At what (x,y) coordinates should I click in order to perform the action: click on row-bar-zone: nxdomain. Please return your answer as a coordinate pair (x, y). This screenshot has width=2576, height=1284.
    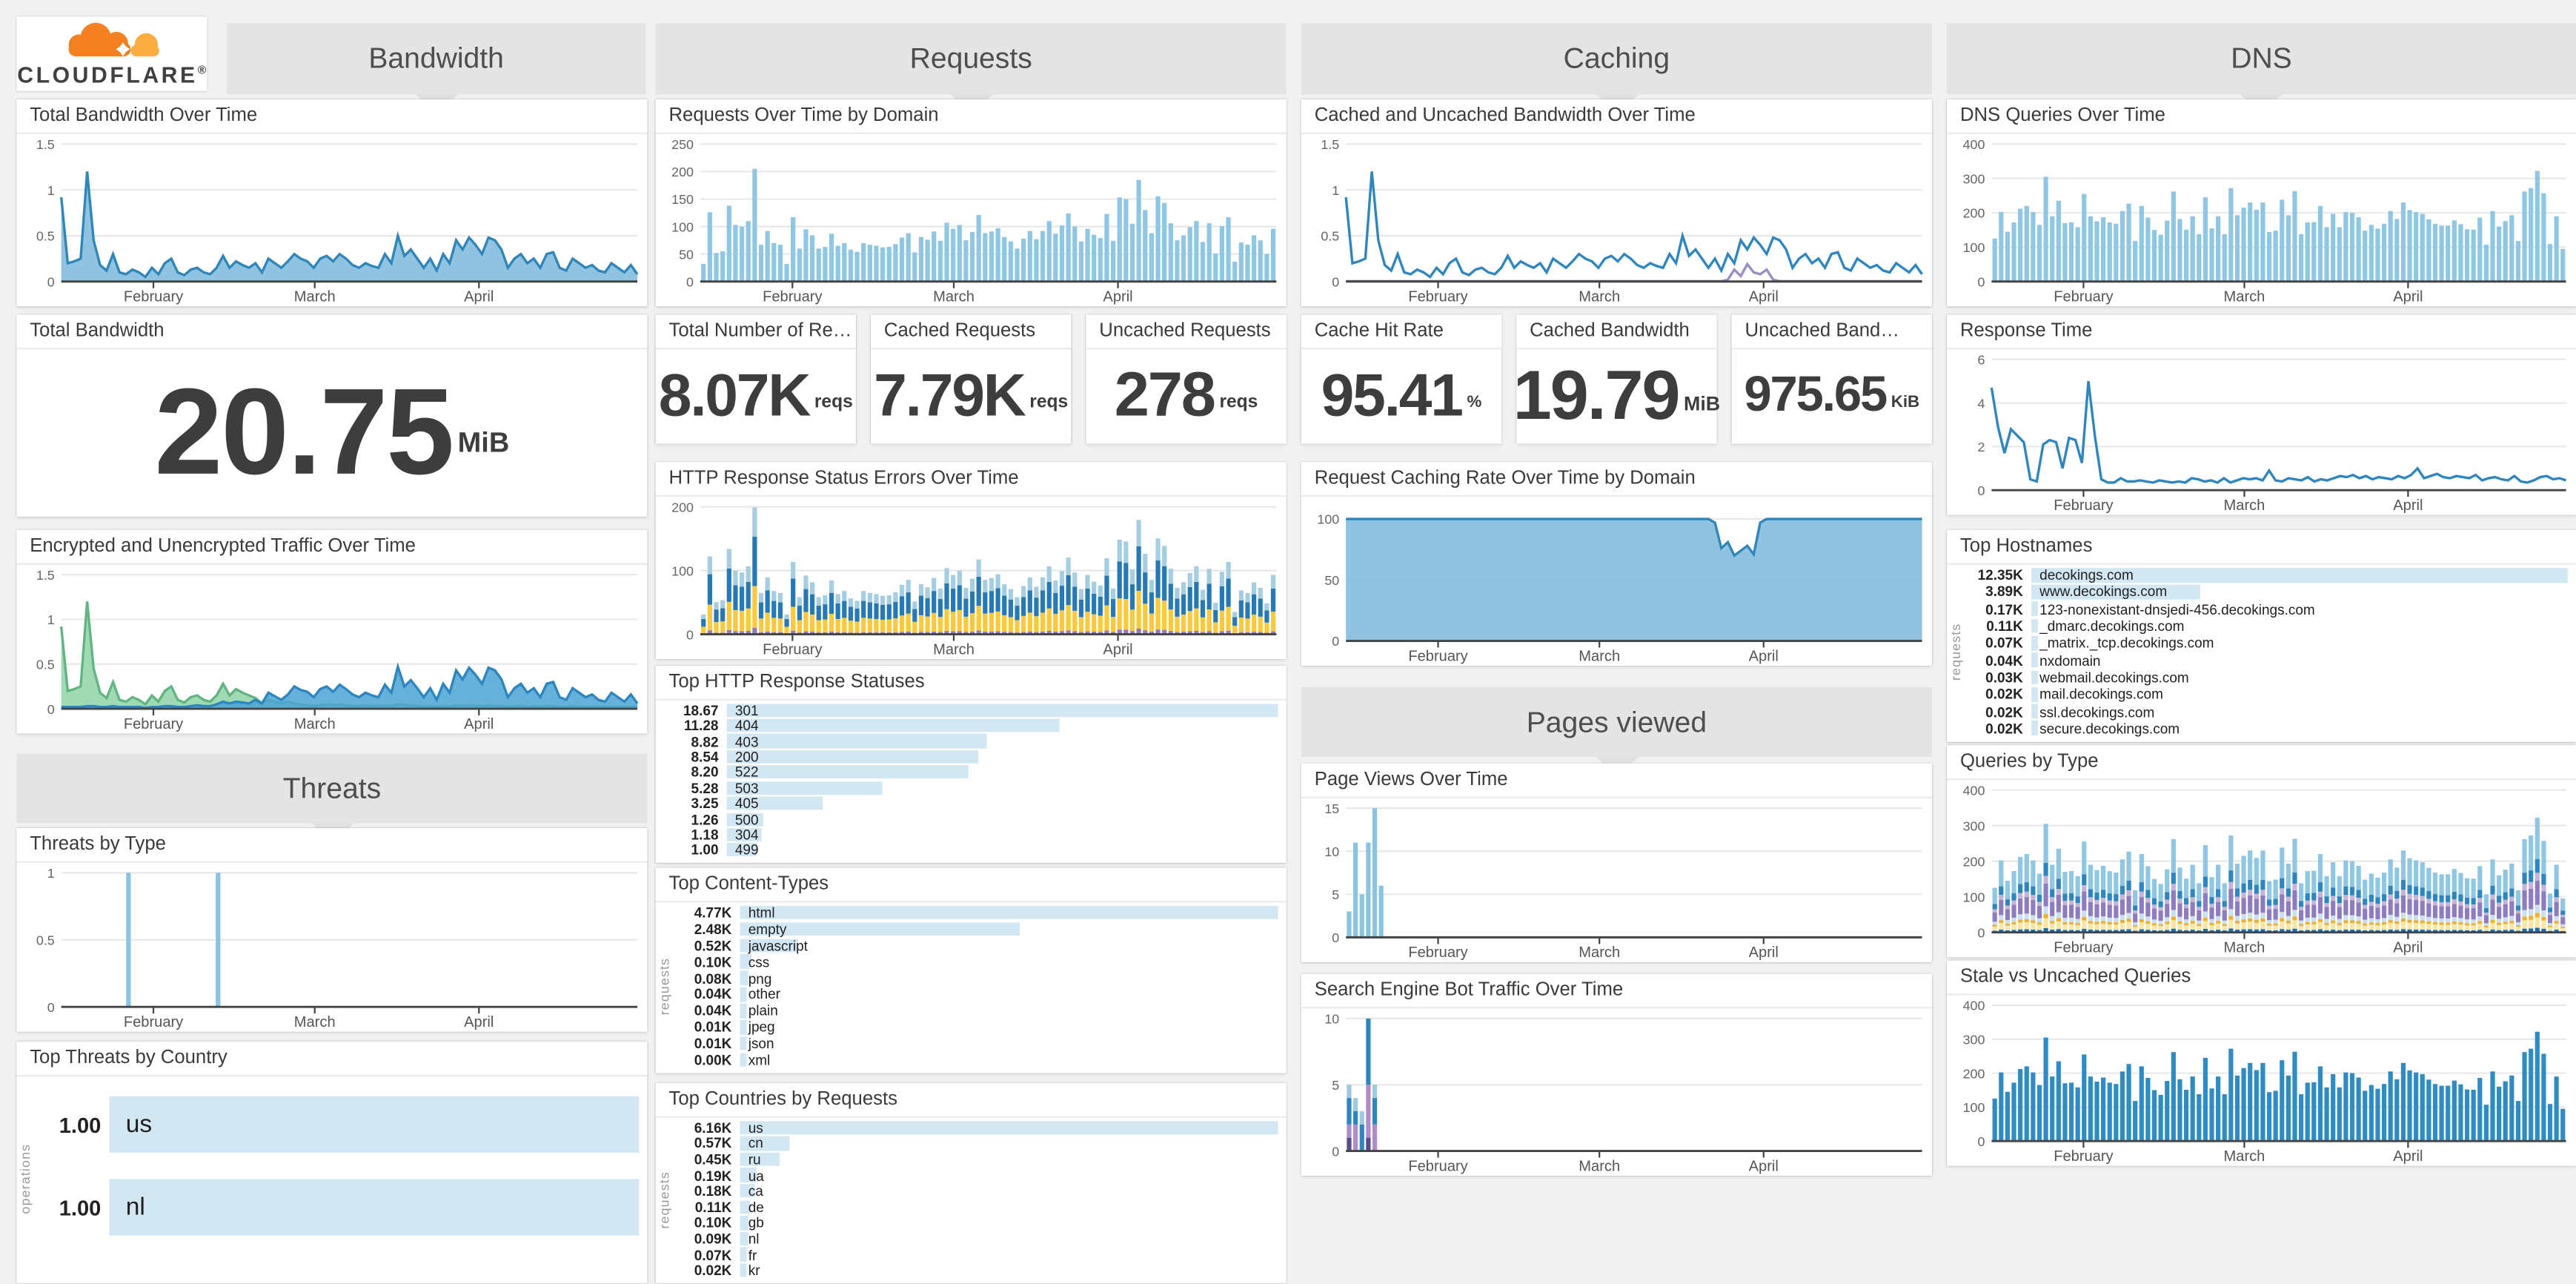
    Looking at the image, I should click on (2299, 660).